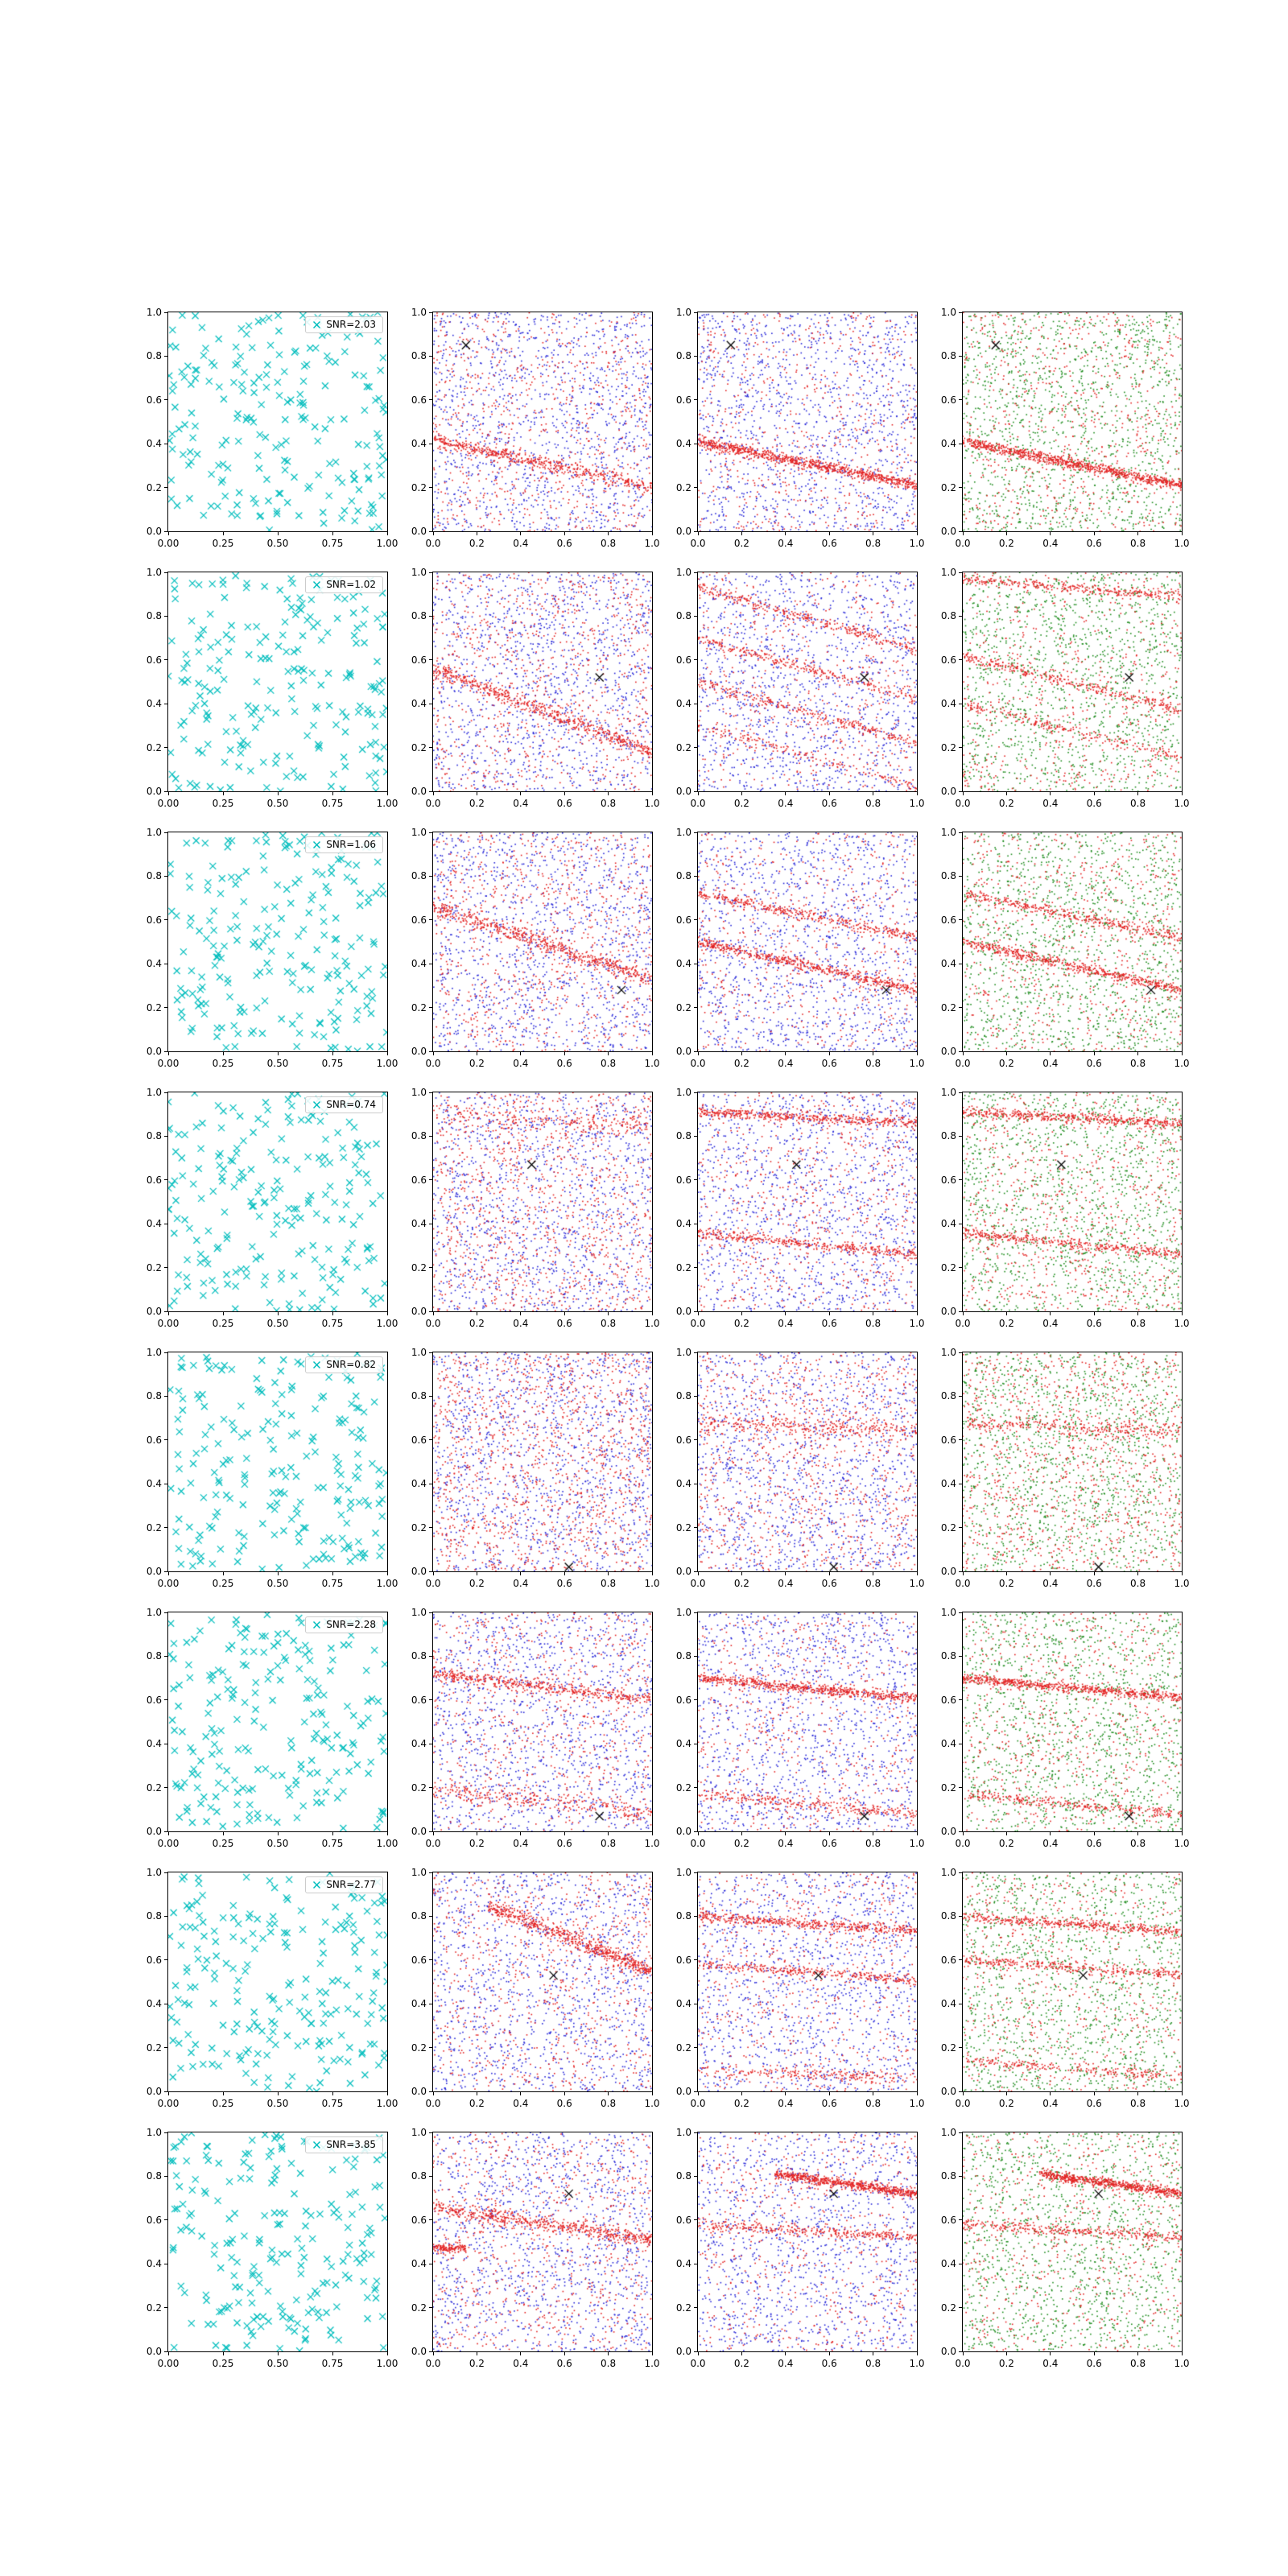 This screenshot has width=1288, height=2576. What do you see at coordinates (433, 2363) in the screenshot?
I see `x-tick-label: 0.0` at bounding box center [433, 2363].